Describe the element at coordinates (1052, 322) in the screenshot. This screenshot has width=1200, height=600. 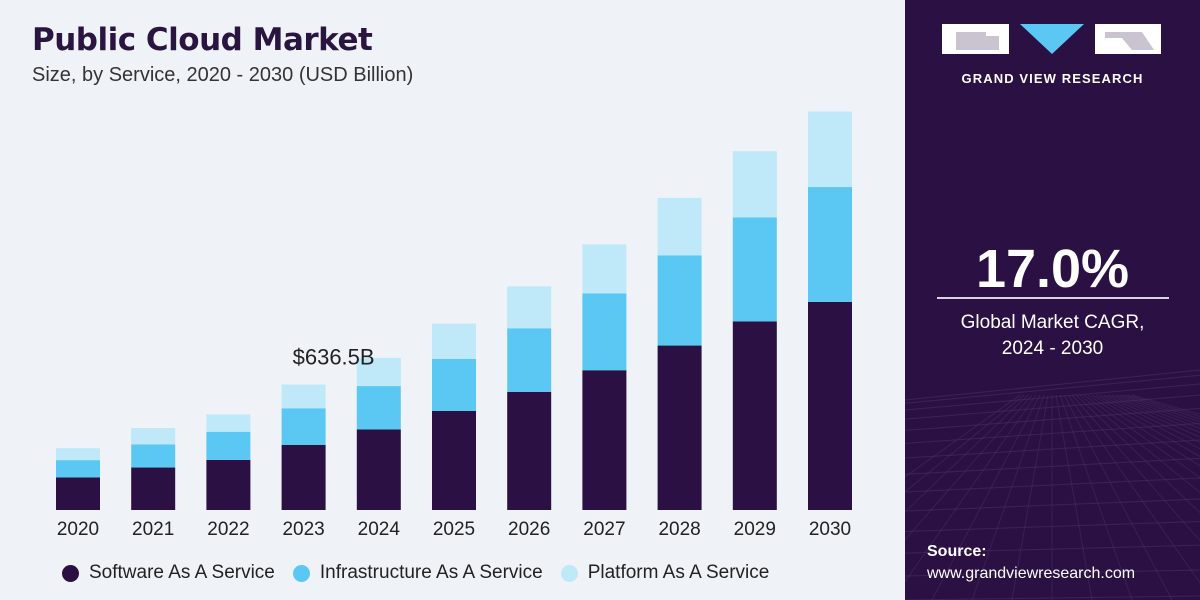
I see `cagr-label-line1: Global Market CAGR,` at that location.